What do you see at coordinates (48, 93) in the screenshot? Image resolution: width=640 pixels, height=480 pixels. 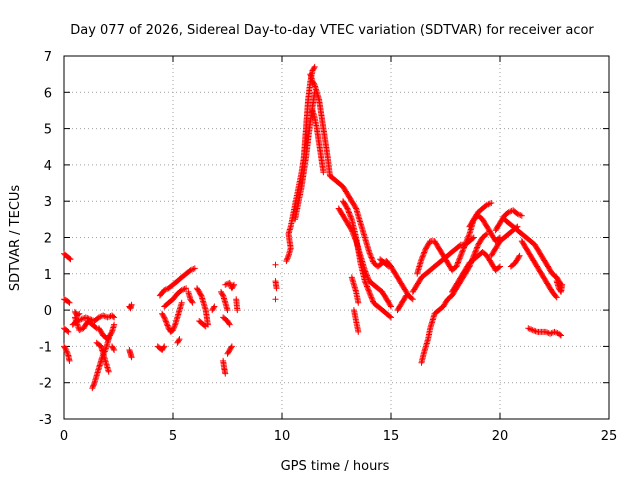 I see `y-tick-label: 6` at bounding box center [48, 93].